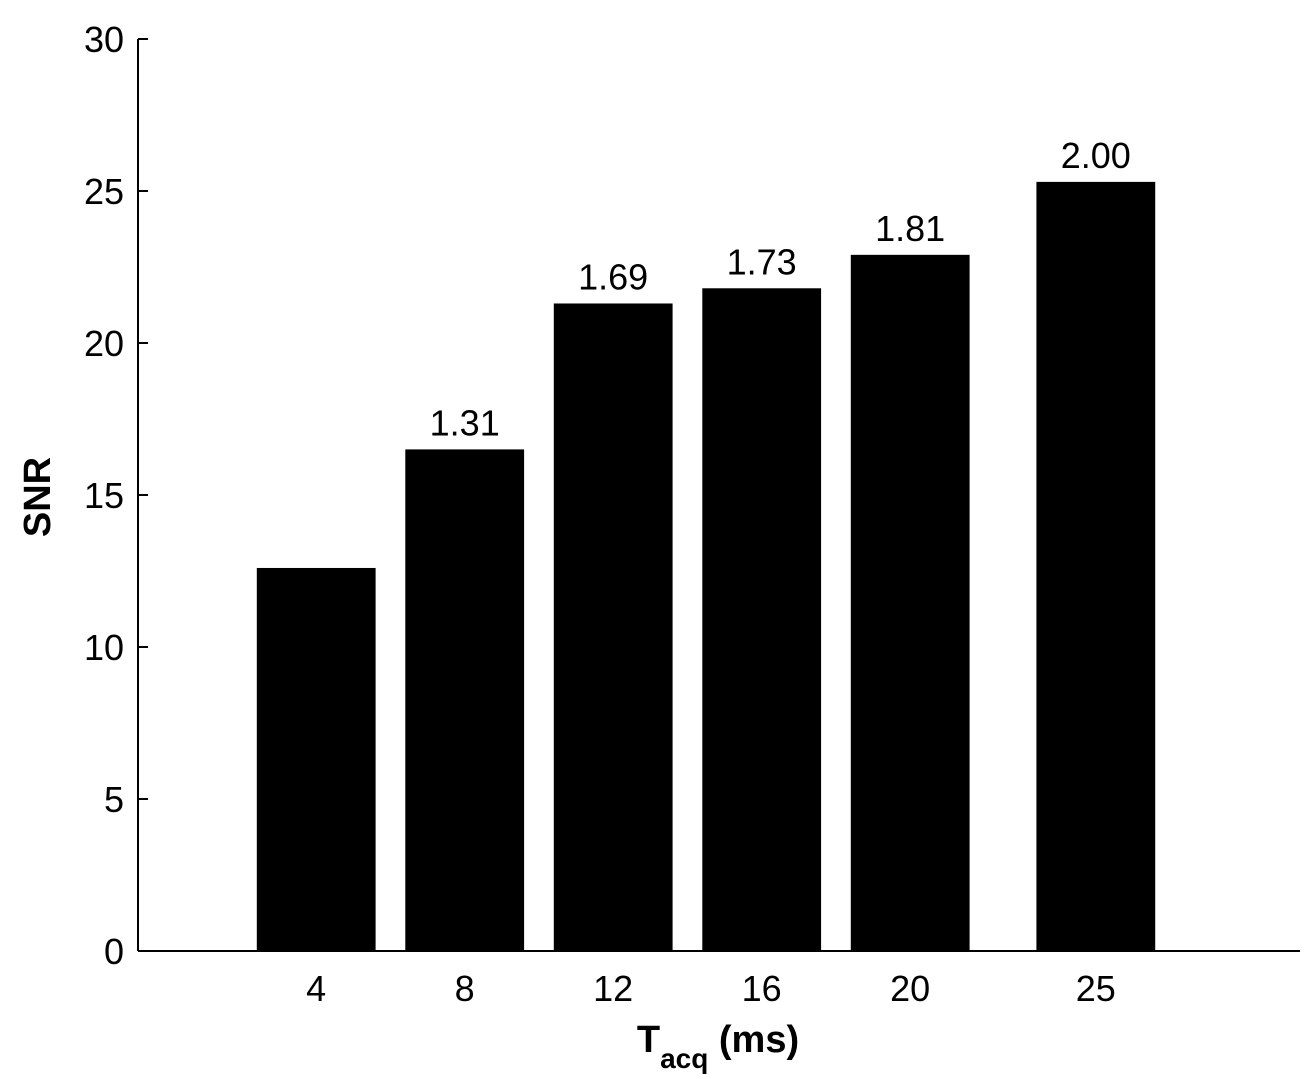 The height and width of the screenshot is (1079, 1316). Describe the element at coordinates (104, 647) in the screenshot. I see `y-tick-label-10: 10` at that location.